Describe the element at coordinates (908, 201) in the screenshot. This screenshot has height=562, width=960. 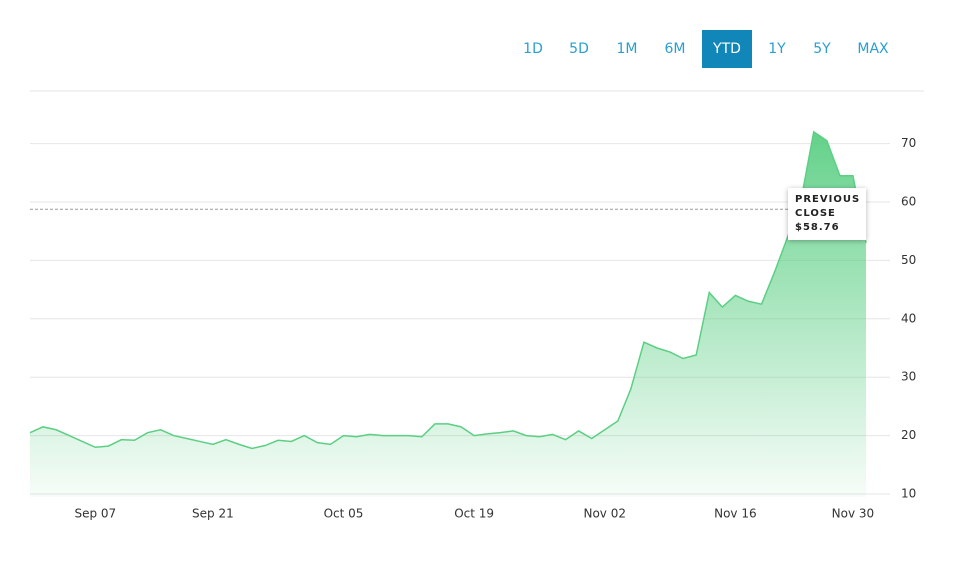
I see `y-tick-label: 60` at that location.